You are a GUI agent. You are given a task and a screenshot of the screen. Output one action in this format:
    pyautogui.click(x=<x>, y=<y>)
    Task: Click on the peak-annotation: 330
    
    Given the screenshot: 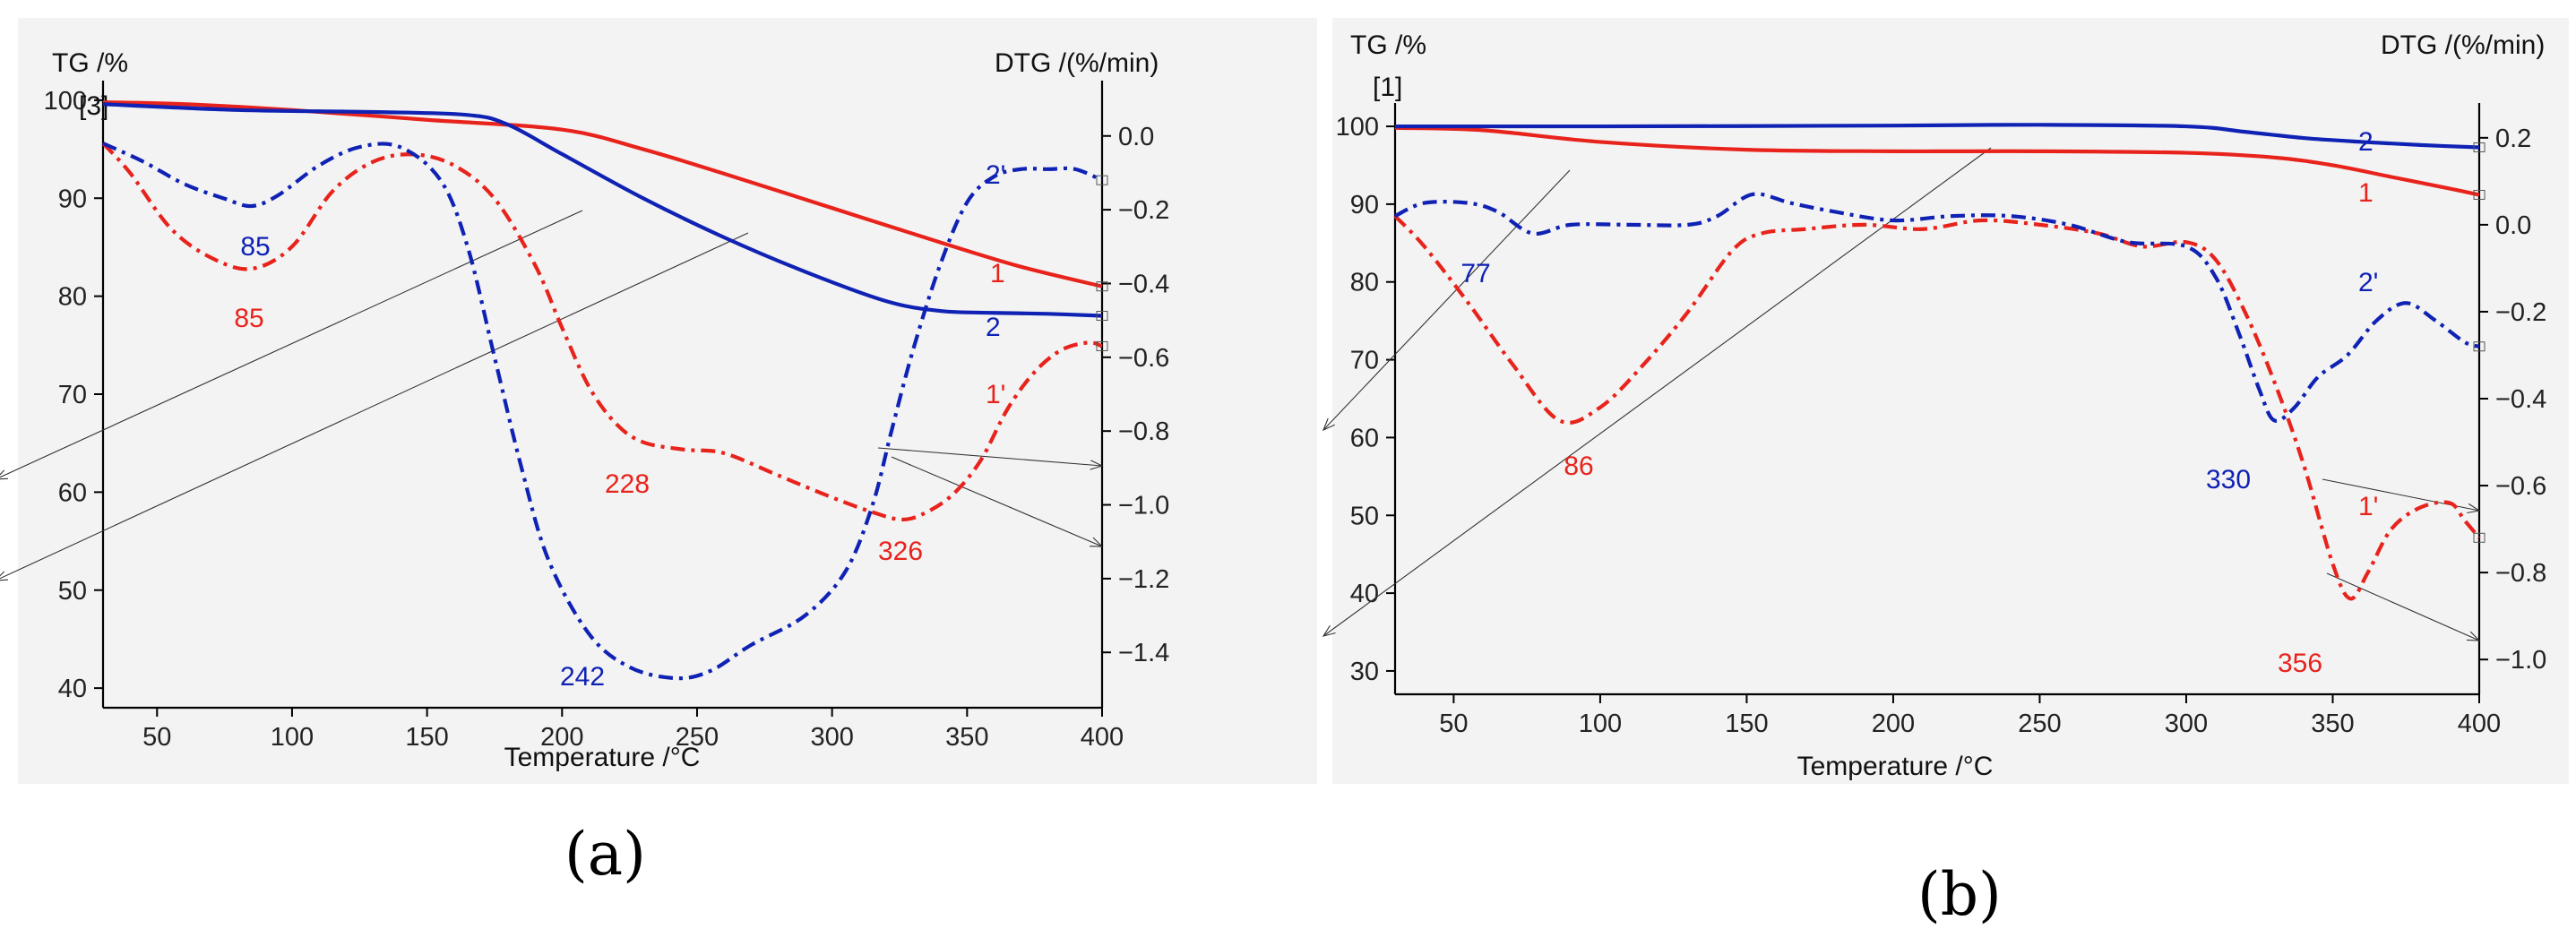 What is the action you would take?
    pyautogui.click(x=2228, y=480)
    